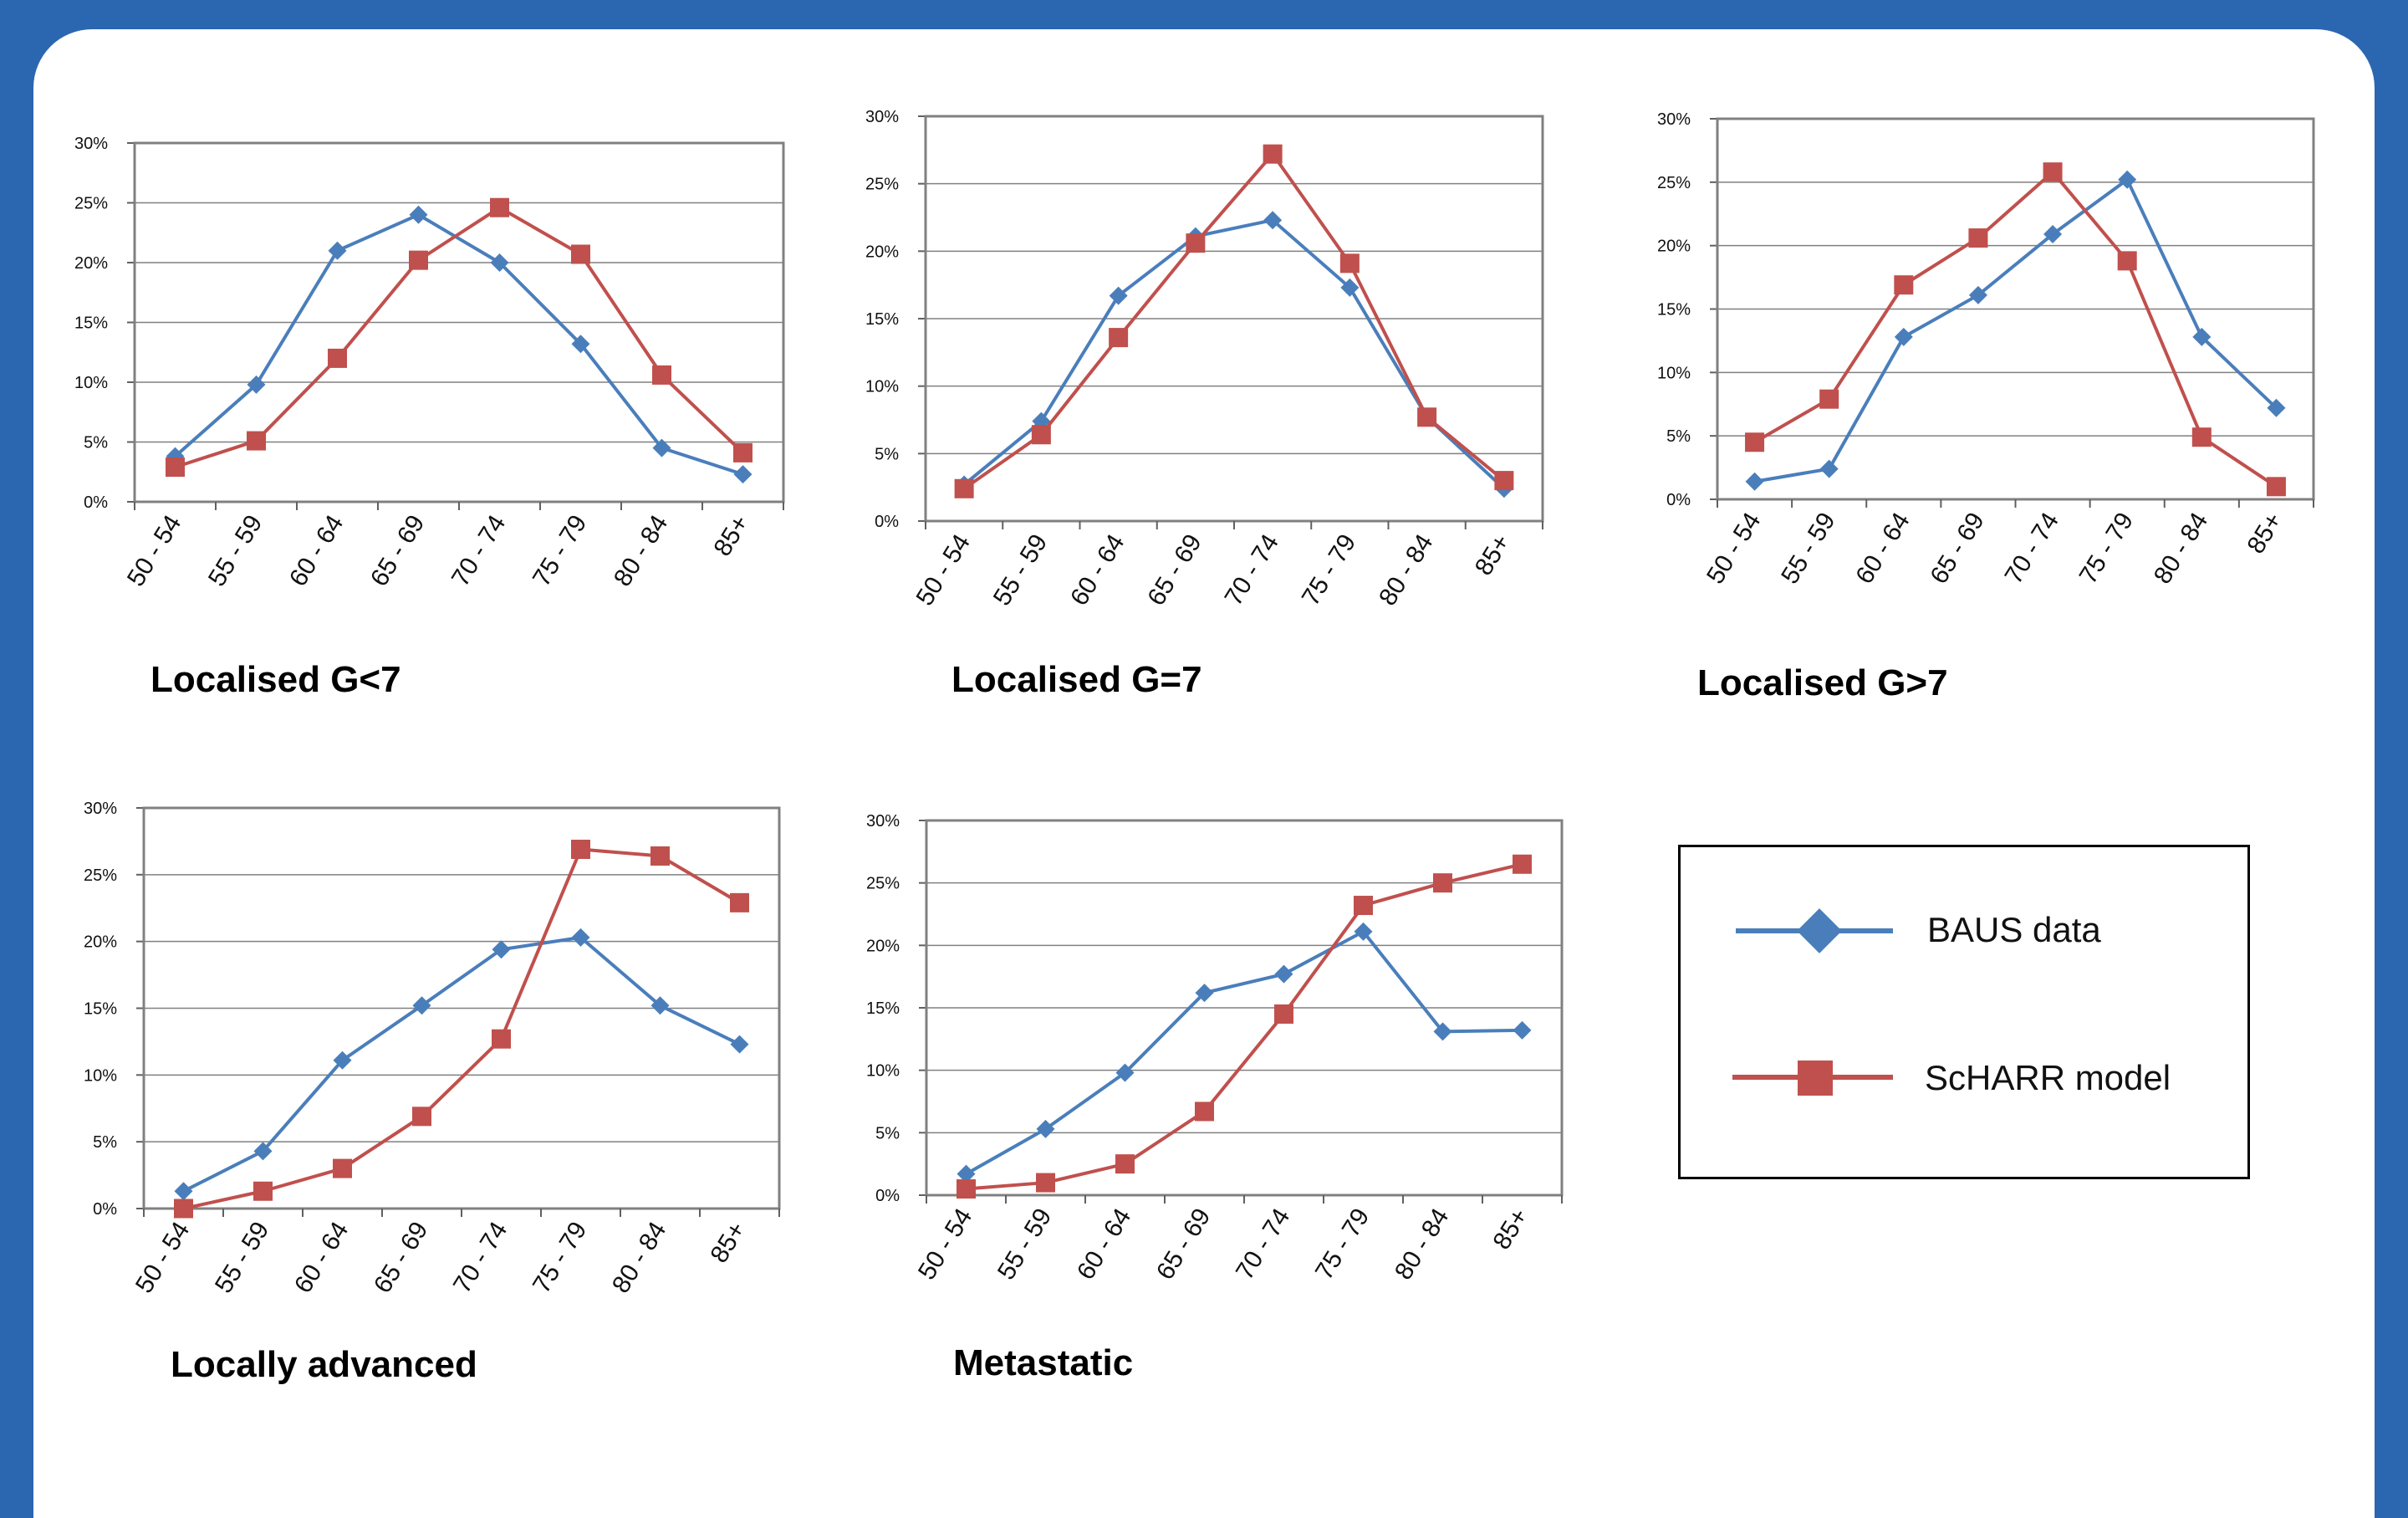  What do you see at coordinates (945, 1244) in the screenshot?
I see `x-tick-label: 50 - 54` at bounding box center [945, 1244].